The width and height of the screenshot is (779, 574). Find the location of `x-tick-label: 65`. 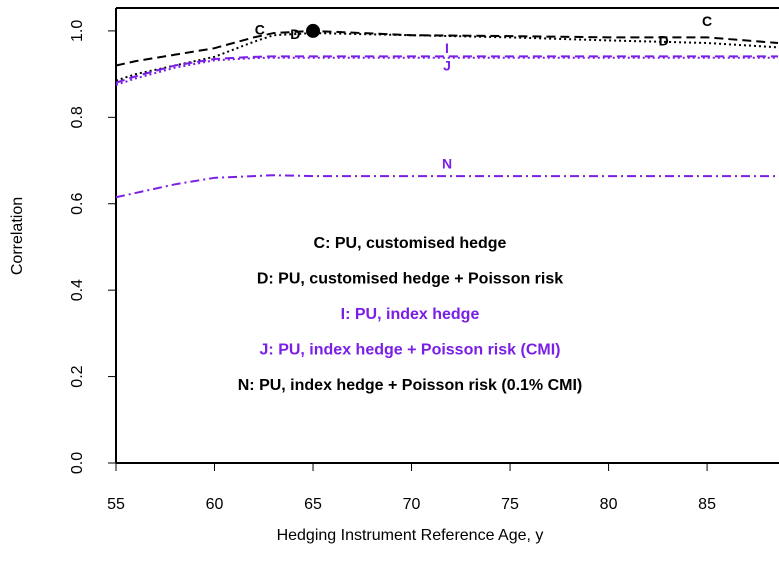

x-tick-label: 65 is located at coordinates (313, 504).